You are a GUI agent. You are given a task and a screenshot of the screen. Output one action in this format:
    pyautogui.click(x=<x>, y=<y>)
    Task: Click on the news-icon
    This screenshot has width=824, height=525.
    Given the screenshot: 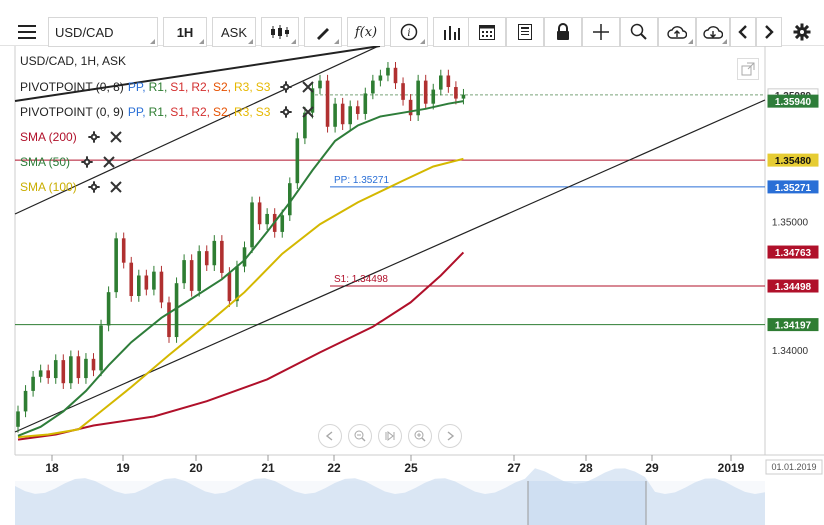 What is the action you would take?
    pyautogui.click(x=525, y=32)
    